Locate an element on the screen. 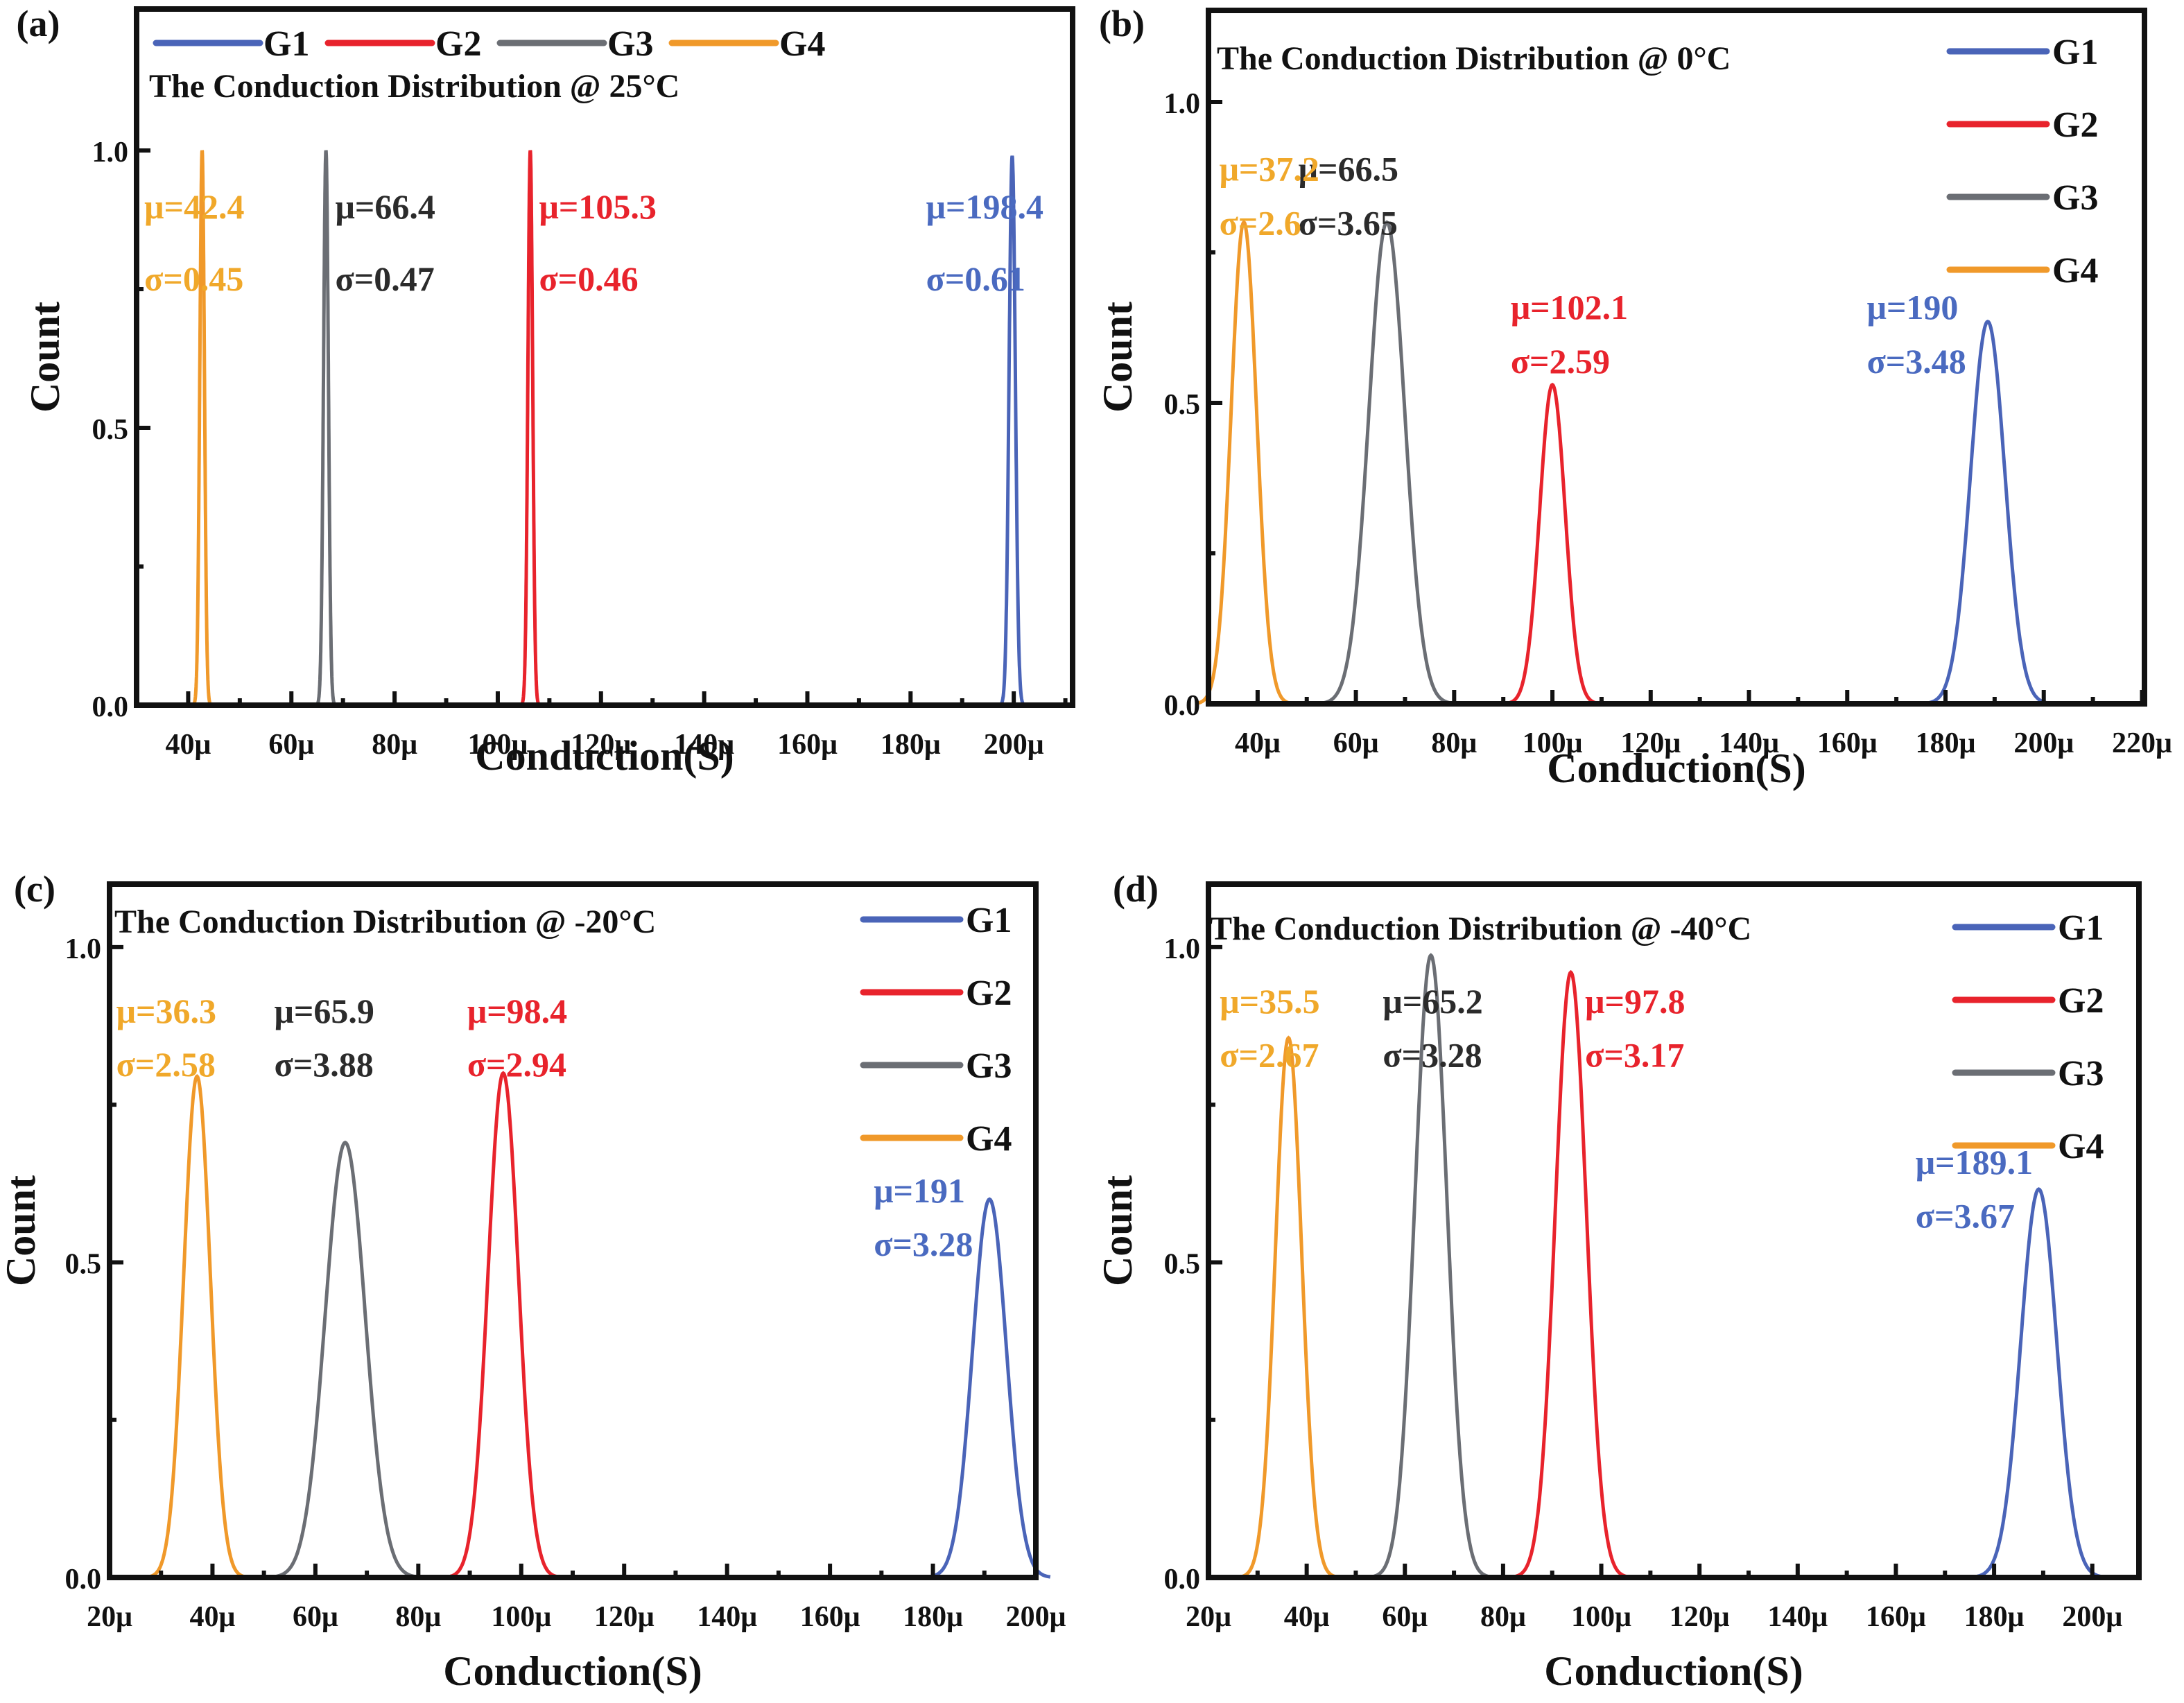 Image resolution: width=2184 pixels, height=1703 pixels. chart-title: The Conduction Distribution @ -40°C is located at coordinates (1481, 929).